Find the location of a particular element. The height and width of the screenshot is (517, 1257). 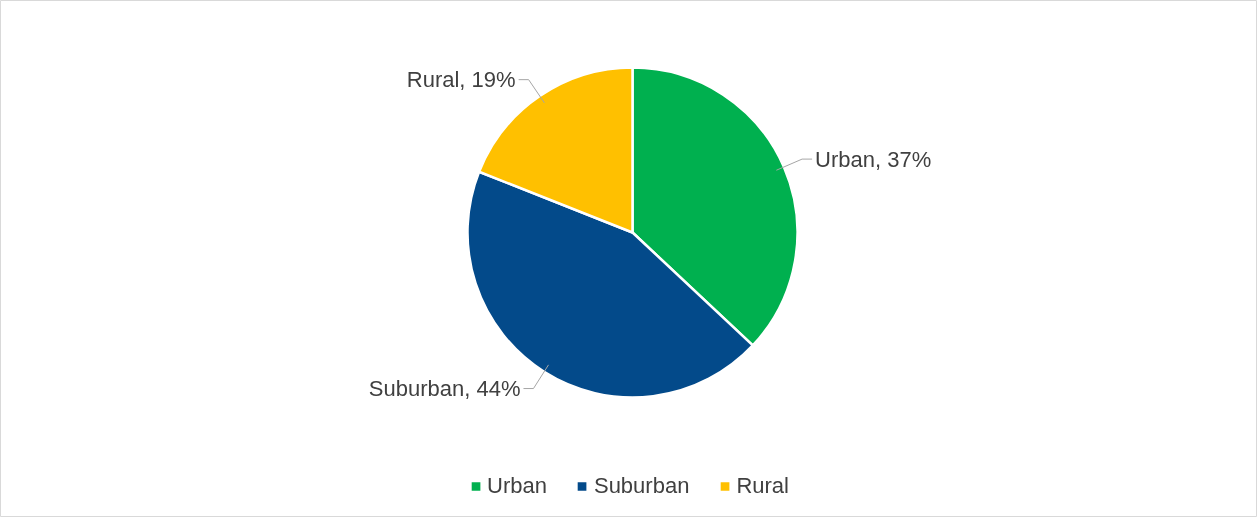

data-label: Urban, 37% is located at coordinates (873, 159).